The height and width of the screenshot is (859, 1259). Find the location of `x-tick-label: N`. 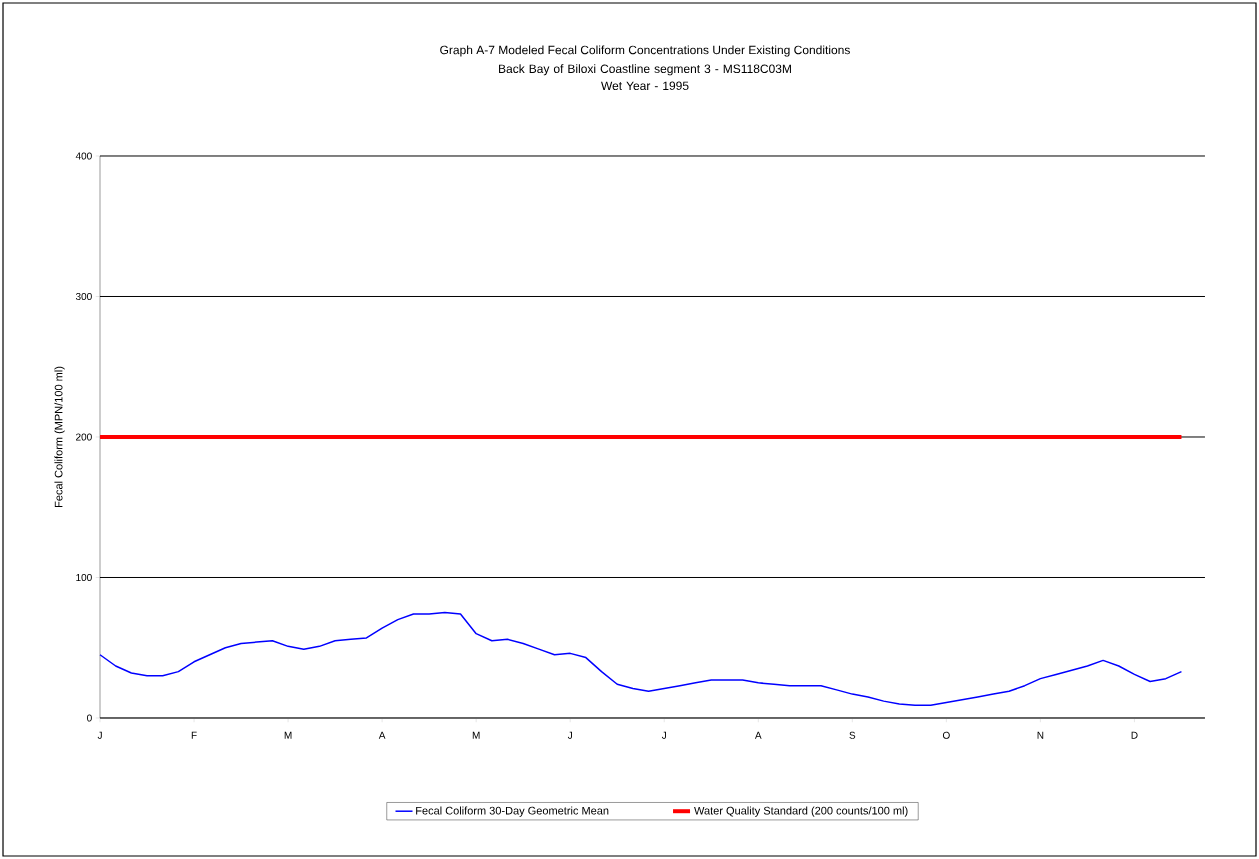

x-tick-label: N is located at coordinates (1040, 735).